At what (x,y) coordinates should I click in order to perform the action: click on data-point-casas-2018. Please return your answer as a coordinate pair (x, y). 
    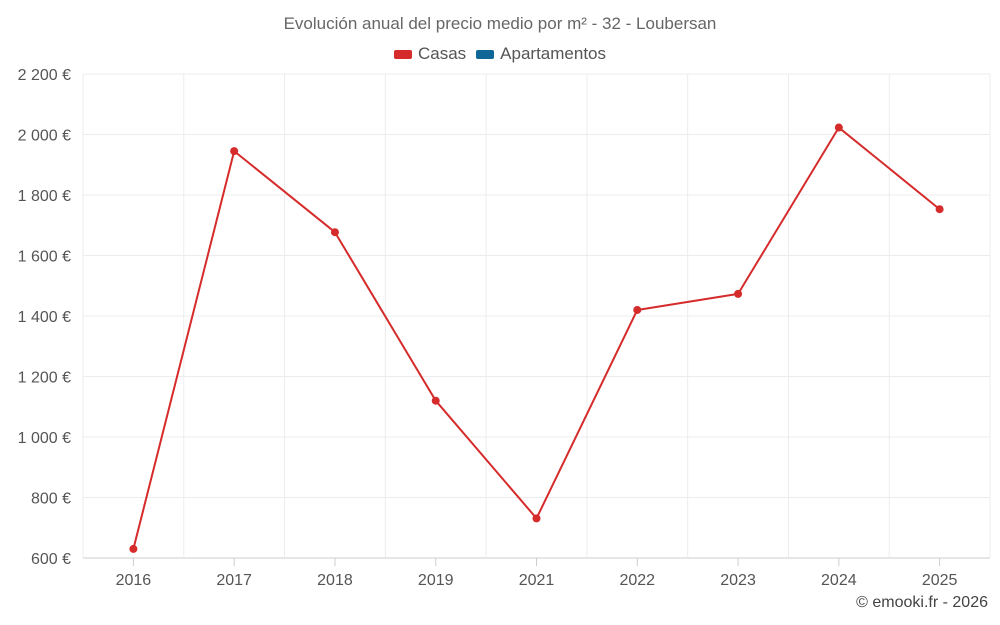
    Looking at the image, I should click on (334, 232).